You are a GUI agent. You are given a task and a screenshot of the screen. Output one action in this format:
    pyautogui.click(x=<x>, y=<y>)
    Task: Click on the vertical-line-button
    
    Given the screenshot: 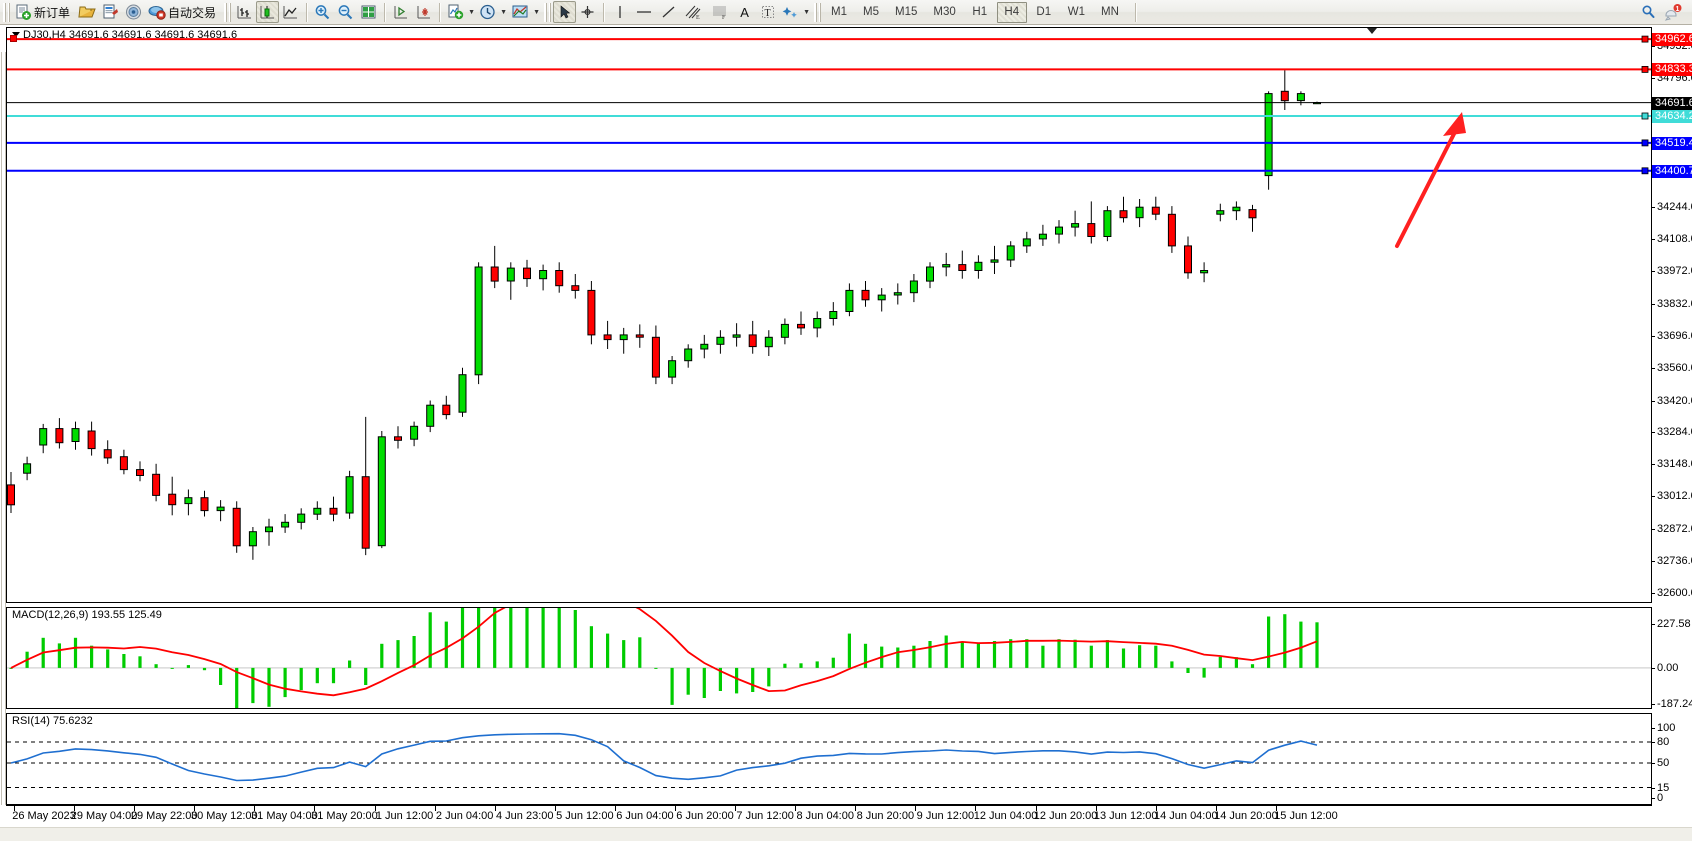 What is the action you would take?
    pyautogui.click(x=619, y=12)
    